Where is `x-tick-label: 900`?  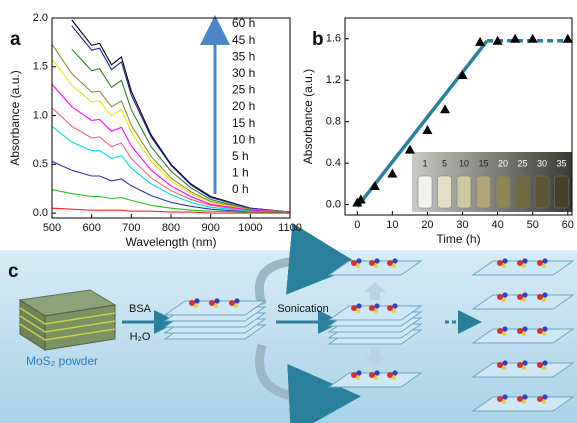
x-tick-label: 900 is located at coordinates (210, 228).